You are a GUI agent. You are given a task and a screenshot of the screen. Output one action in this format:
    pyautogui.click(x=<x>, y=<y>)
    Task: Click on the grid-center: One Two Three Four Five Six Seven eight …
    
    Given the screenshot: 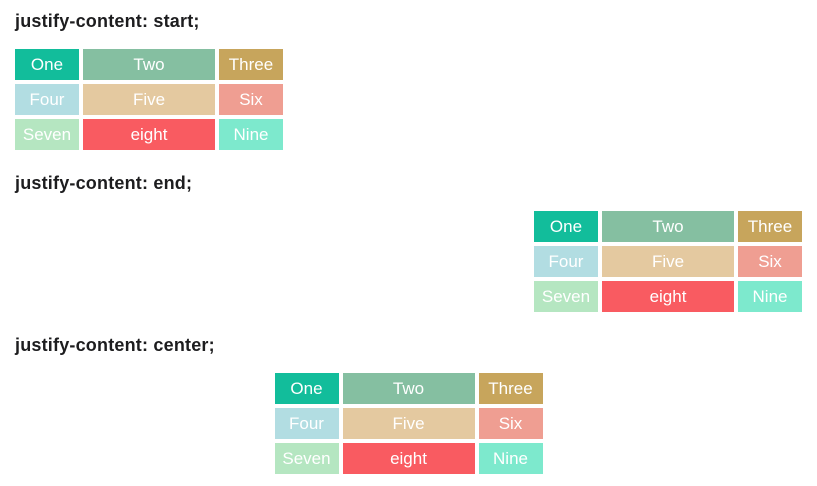 What is the action you would take?
    pyautogui.click(x=408, y=423)
    